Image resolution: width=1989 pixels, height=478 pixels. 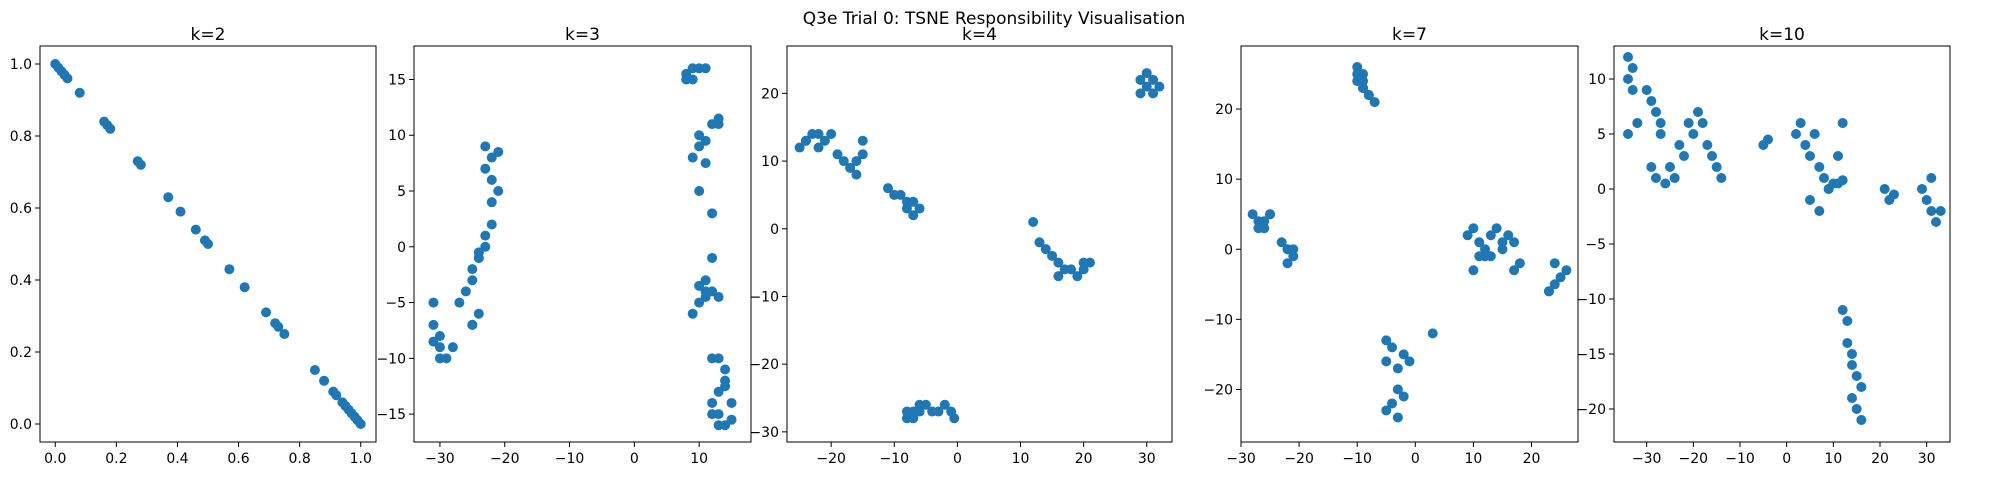 I want to click on x-tick-label: −10, so click(x=1357, y=459).